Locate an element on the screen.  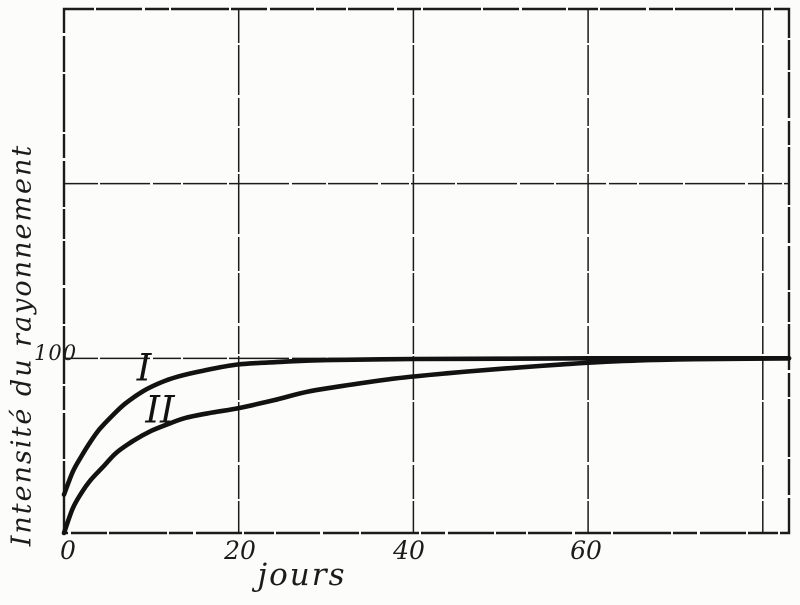
y-axis-title: Intensité du rayonnement is located at coordinates (22, 345).